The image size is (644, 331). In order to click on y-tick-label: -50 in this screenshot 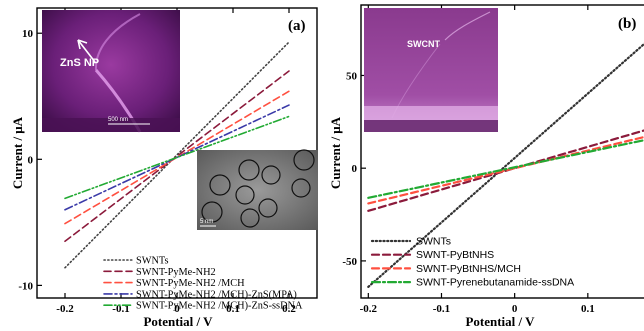, I will do `click(349, 262)`.